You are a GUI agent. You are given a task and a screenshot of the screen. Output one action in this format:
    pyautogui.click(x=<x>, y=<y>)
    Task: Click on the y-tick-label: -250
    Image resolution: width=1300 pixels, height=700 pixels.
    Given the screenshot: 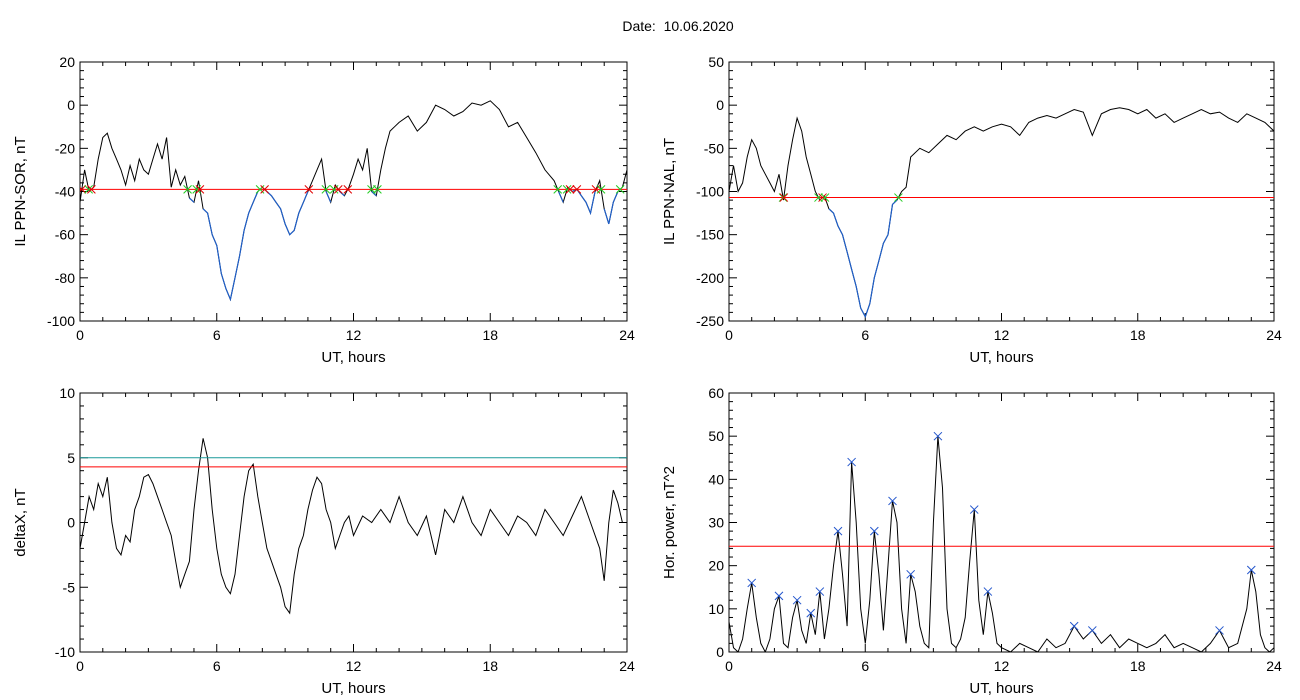 What is the action you would take?
    pyautogui.click(x=710, y=321)
    